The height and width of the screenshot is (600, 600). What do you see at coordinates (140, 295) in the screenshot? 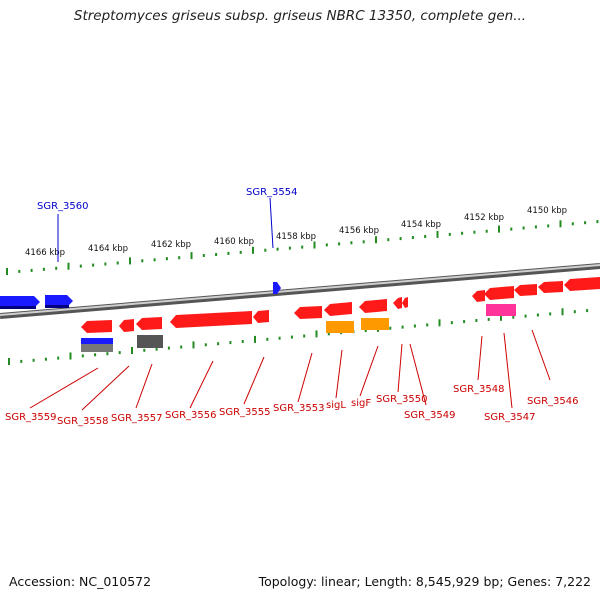
I see `forward-genes` at bounding box center [140, 295].